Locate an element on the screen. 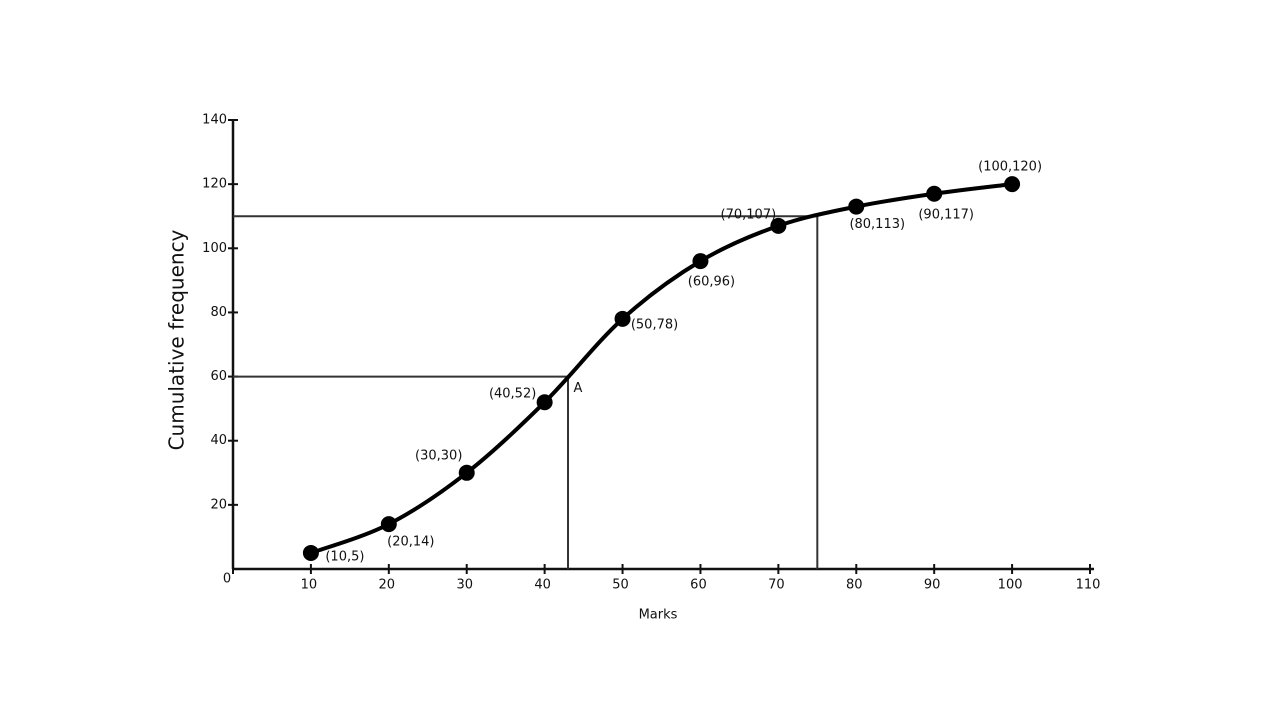 Image resolution: width=1280 pixels, height=720 pixels. y-tick-label: 100 is located at coordinates (214, 248).